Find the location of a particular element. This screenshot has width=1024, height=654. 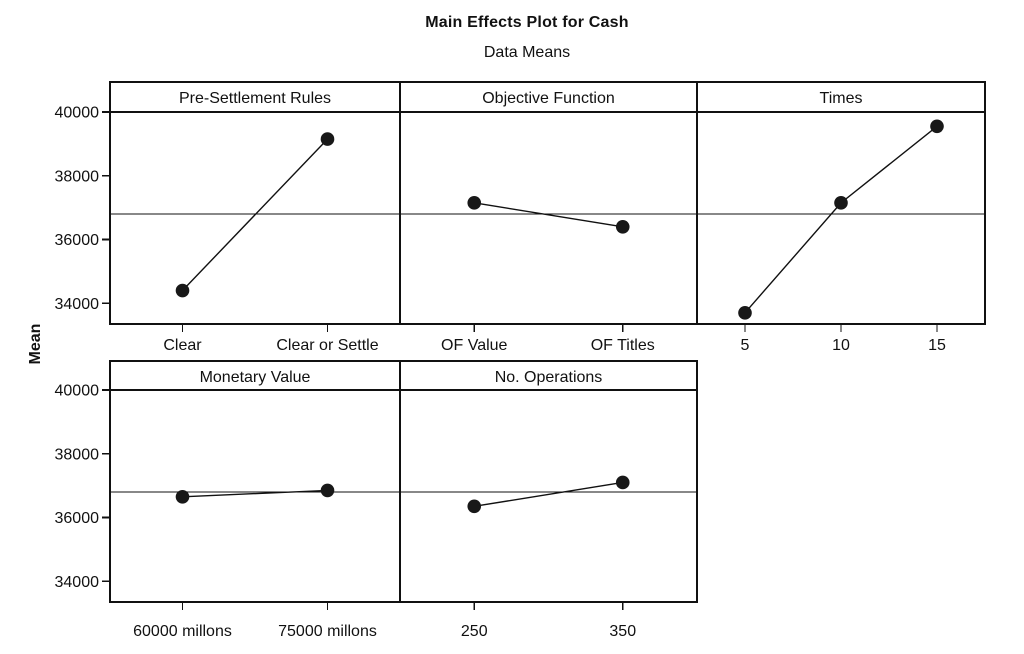

x-tick-label: 15 is located at coordinates (937, 345).